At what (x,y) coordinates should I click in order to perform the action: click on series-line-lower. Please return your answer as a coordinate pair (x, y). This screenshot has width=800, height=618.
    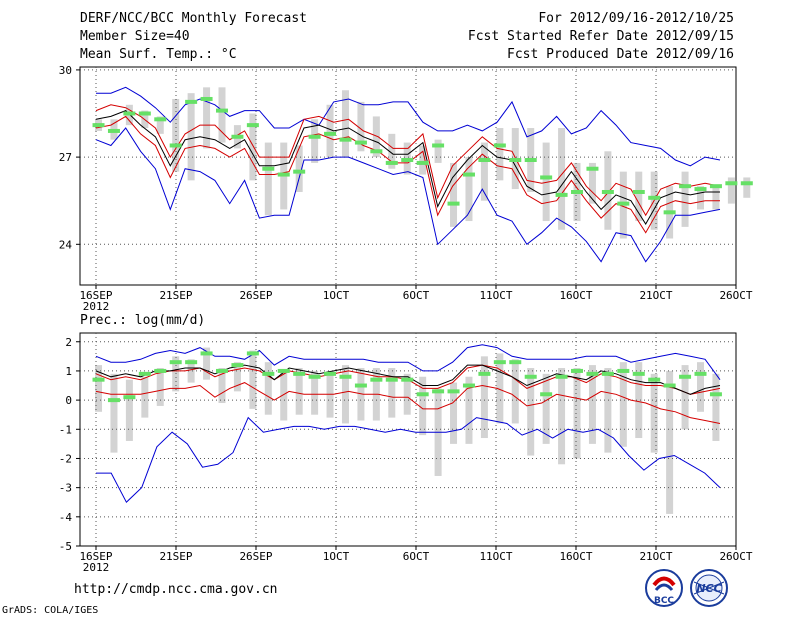
    Looking at the image, I should click on (408, 403).